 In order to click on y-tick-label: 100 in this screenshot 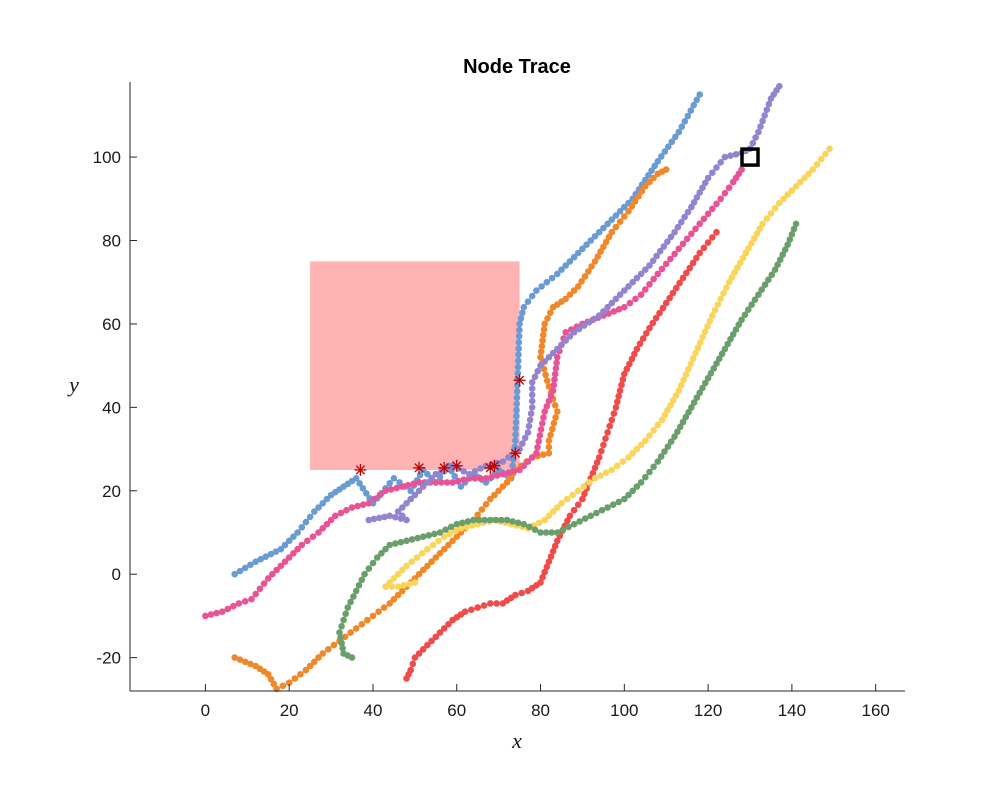, I will do `click(107, 157)`.